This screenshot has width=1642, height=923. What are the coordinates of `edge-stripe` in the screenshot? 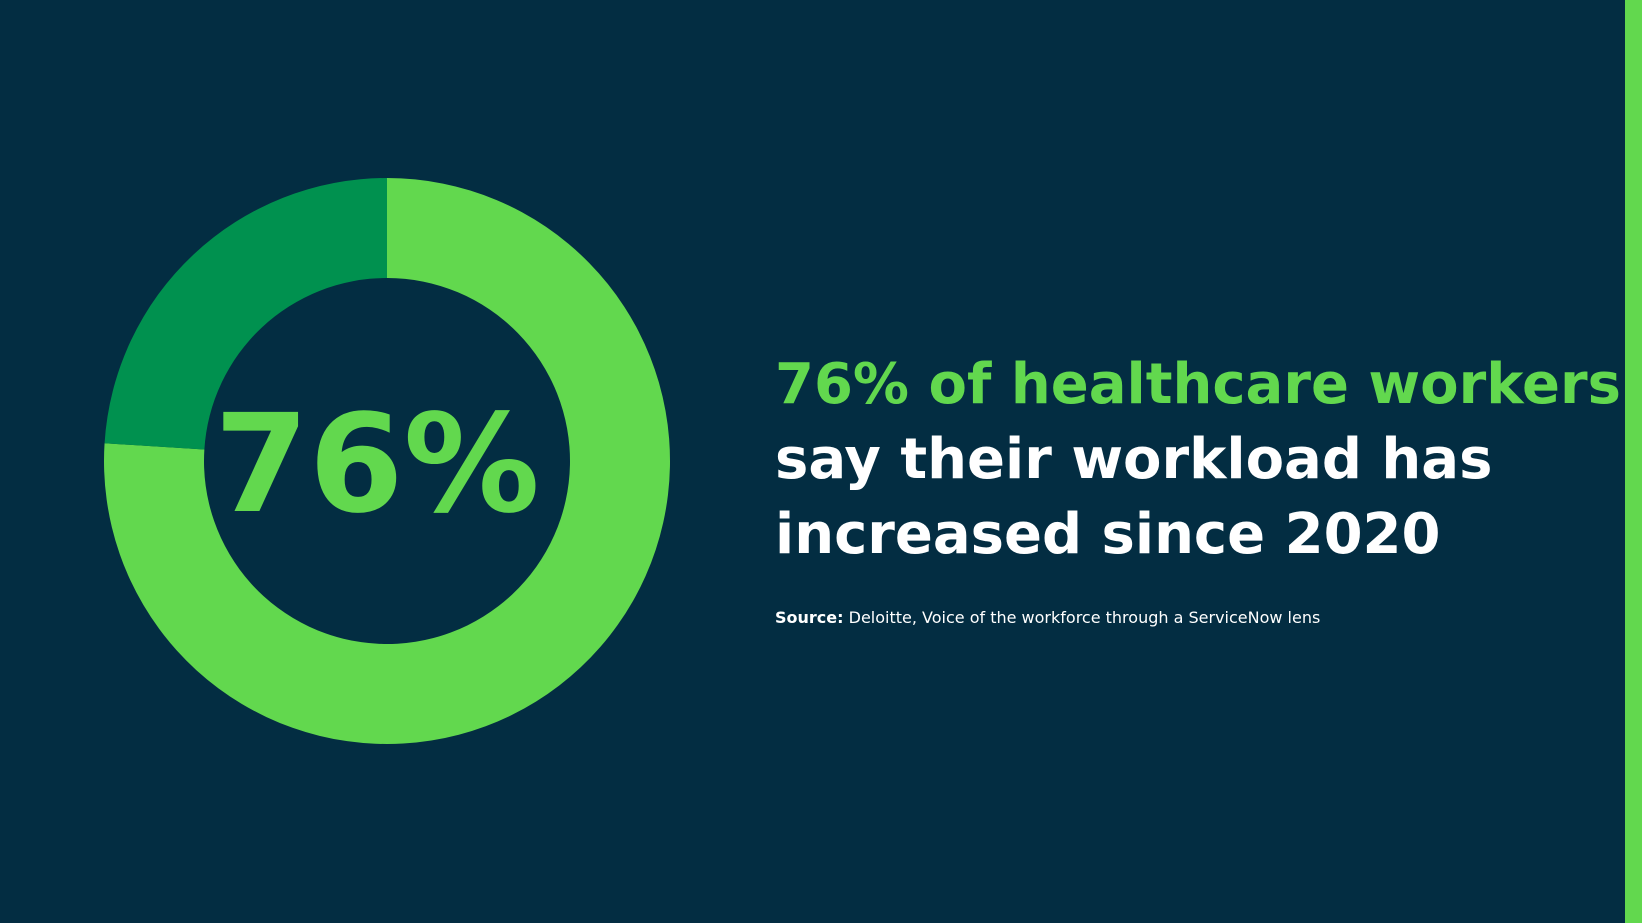 It's located at (1633, 461).